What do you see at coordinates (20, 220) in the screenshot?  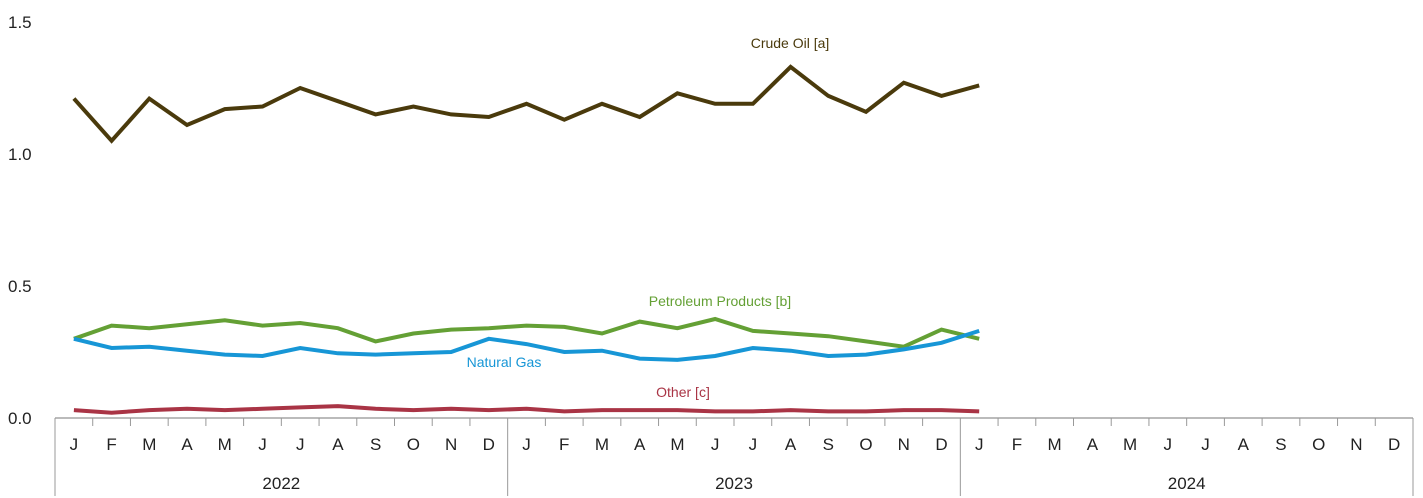 I see `y-axis-ticks: 1.5 1.0 0.5 0.0` at bounding box center [20, 220].